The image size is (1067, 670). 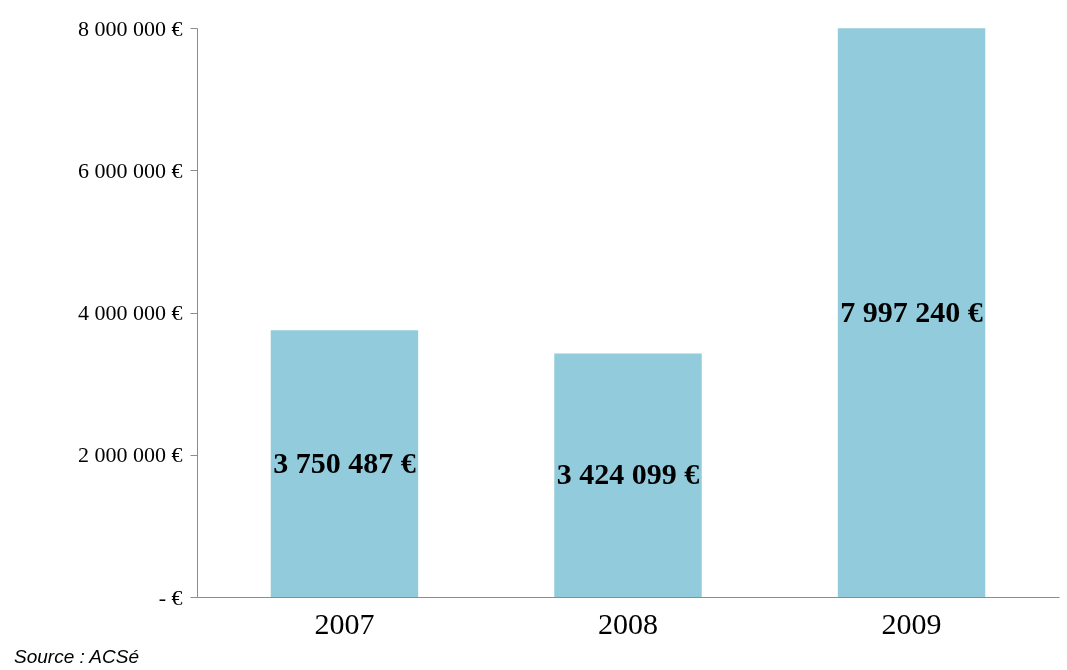 I want to click on y-tick-label: 8 000 000 €, so click(x=130, y=28).